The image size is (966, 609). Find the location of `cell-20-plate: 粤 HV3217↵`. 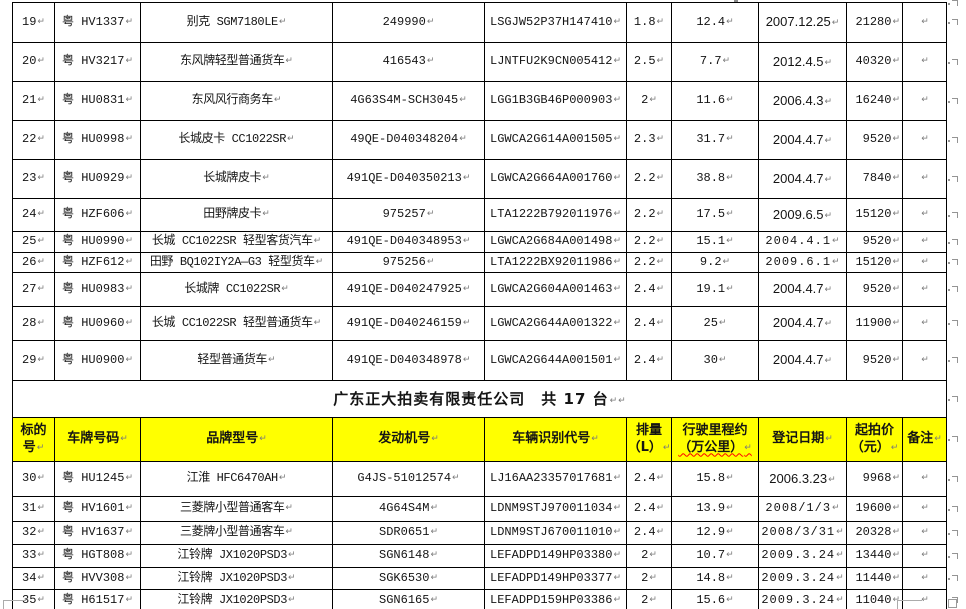

cell-20-plate: 粤 HV3217↵ is located at coordinates (97, 62).